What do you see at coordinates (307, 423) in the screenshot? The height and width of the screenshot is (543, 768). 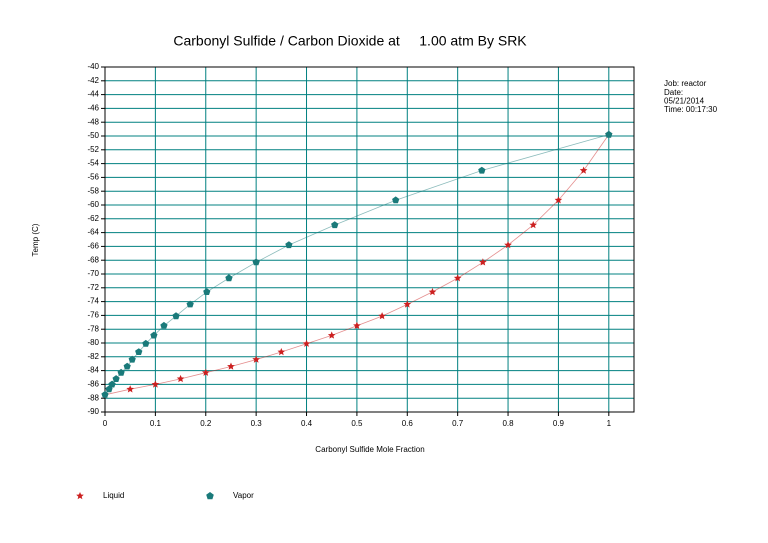 I see `x-tick-label: 0.4` at bounding box center [307, 423].